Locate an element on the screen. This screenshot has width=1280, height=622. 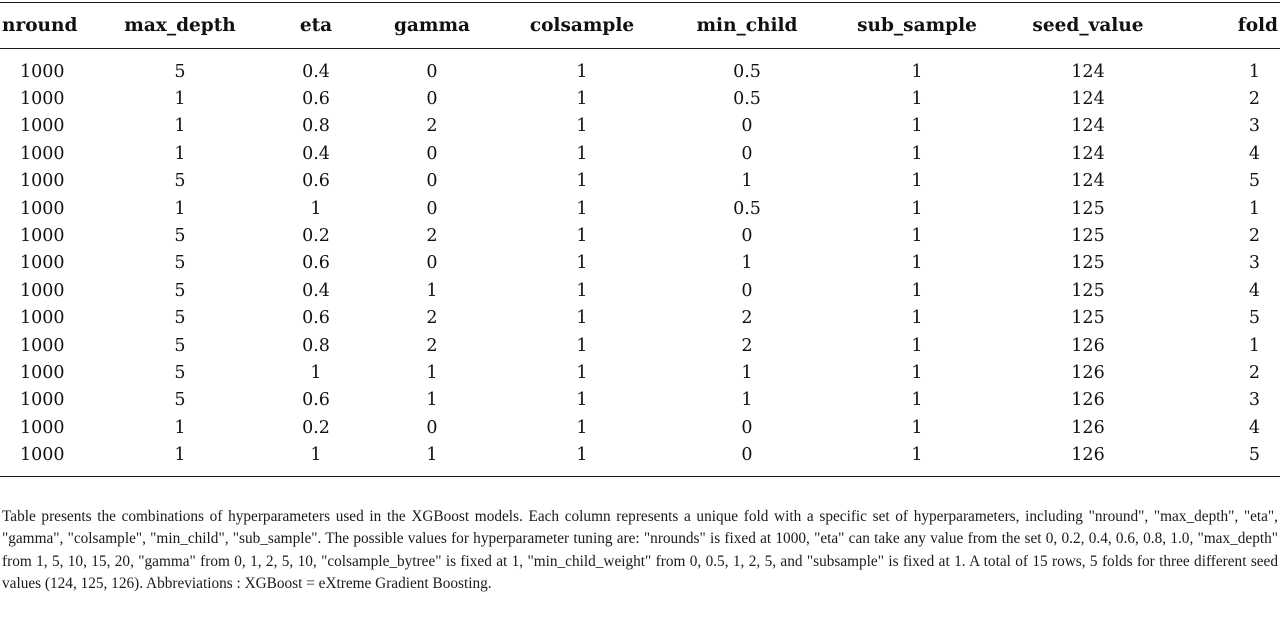
cell-fold: 3 is located at coordinates (1254, 263).